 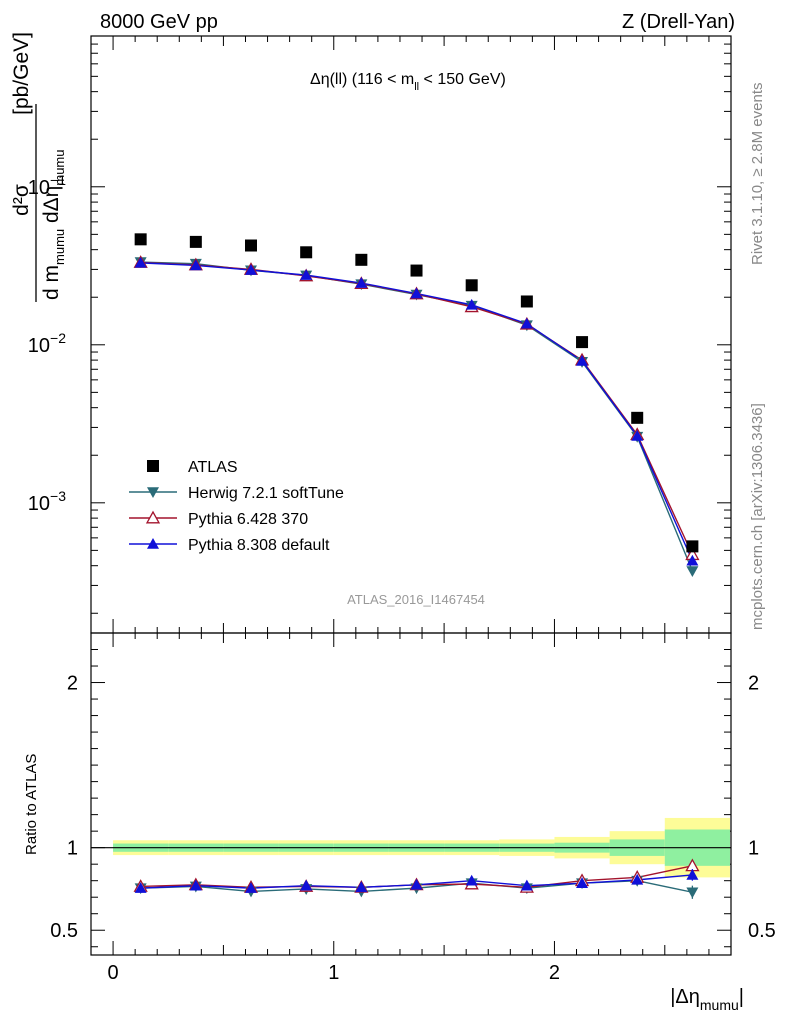 I want to click on ratio-y-tick-label-right: 2, so click(x=753, y=684).